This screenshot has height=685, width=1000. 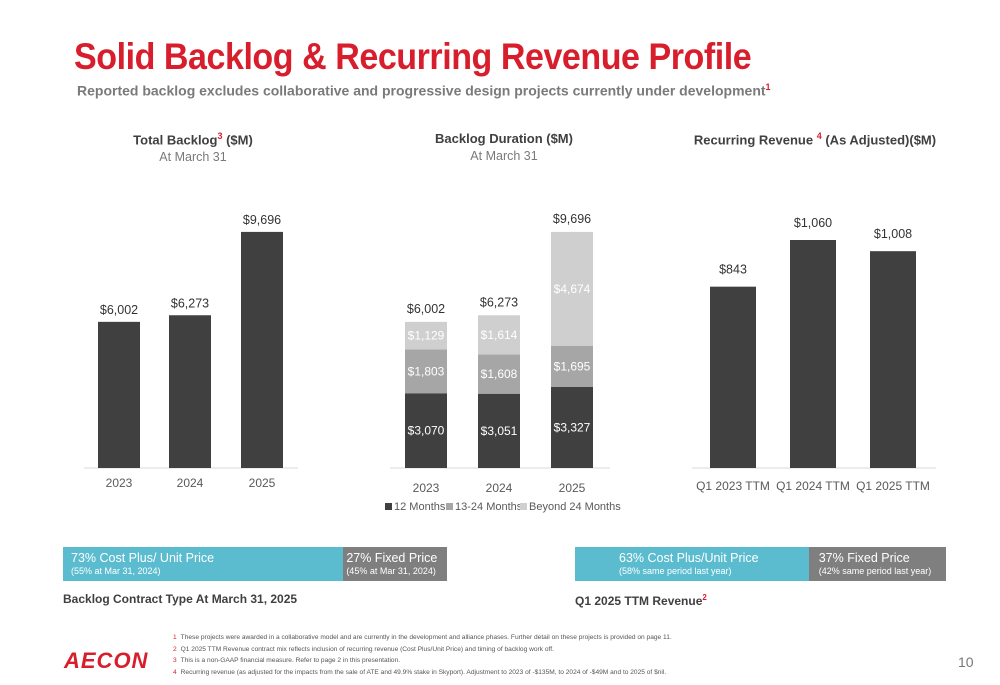 What do you see at coordinates (391, 571) in the screenshot?
I see `backlog-fixed-sub: (45% at Mar 31, 2024)` at bounding box center [391, 571].